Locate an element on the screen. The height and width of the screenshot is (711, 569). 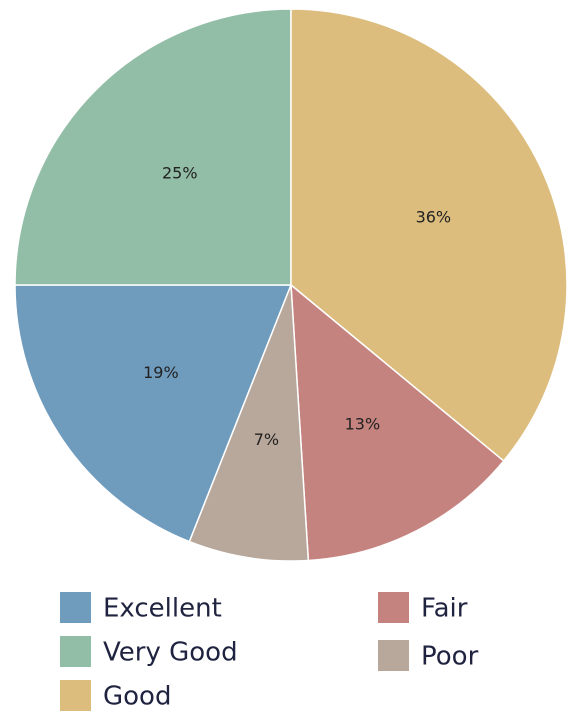
legend-label: Excellent is located at coordinates (162, 609).